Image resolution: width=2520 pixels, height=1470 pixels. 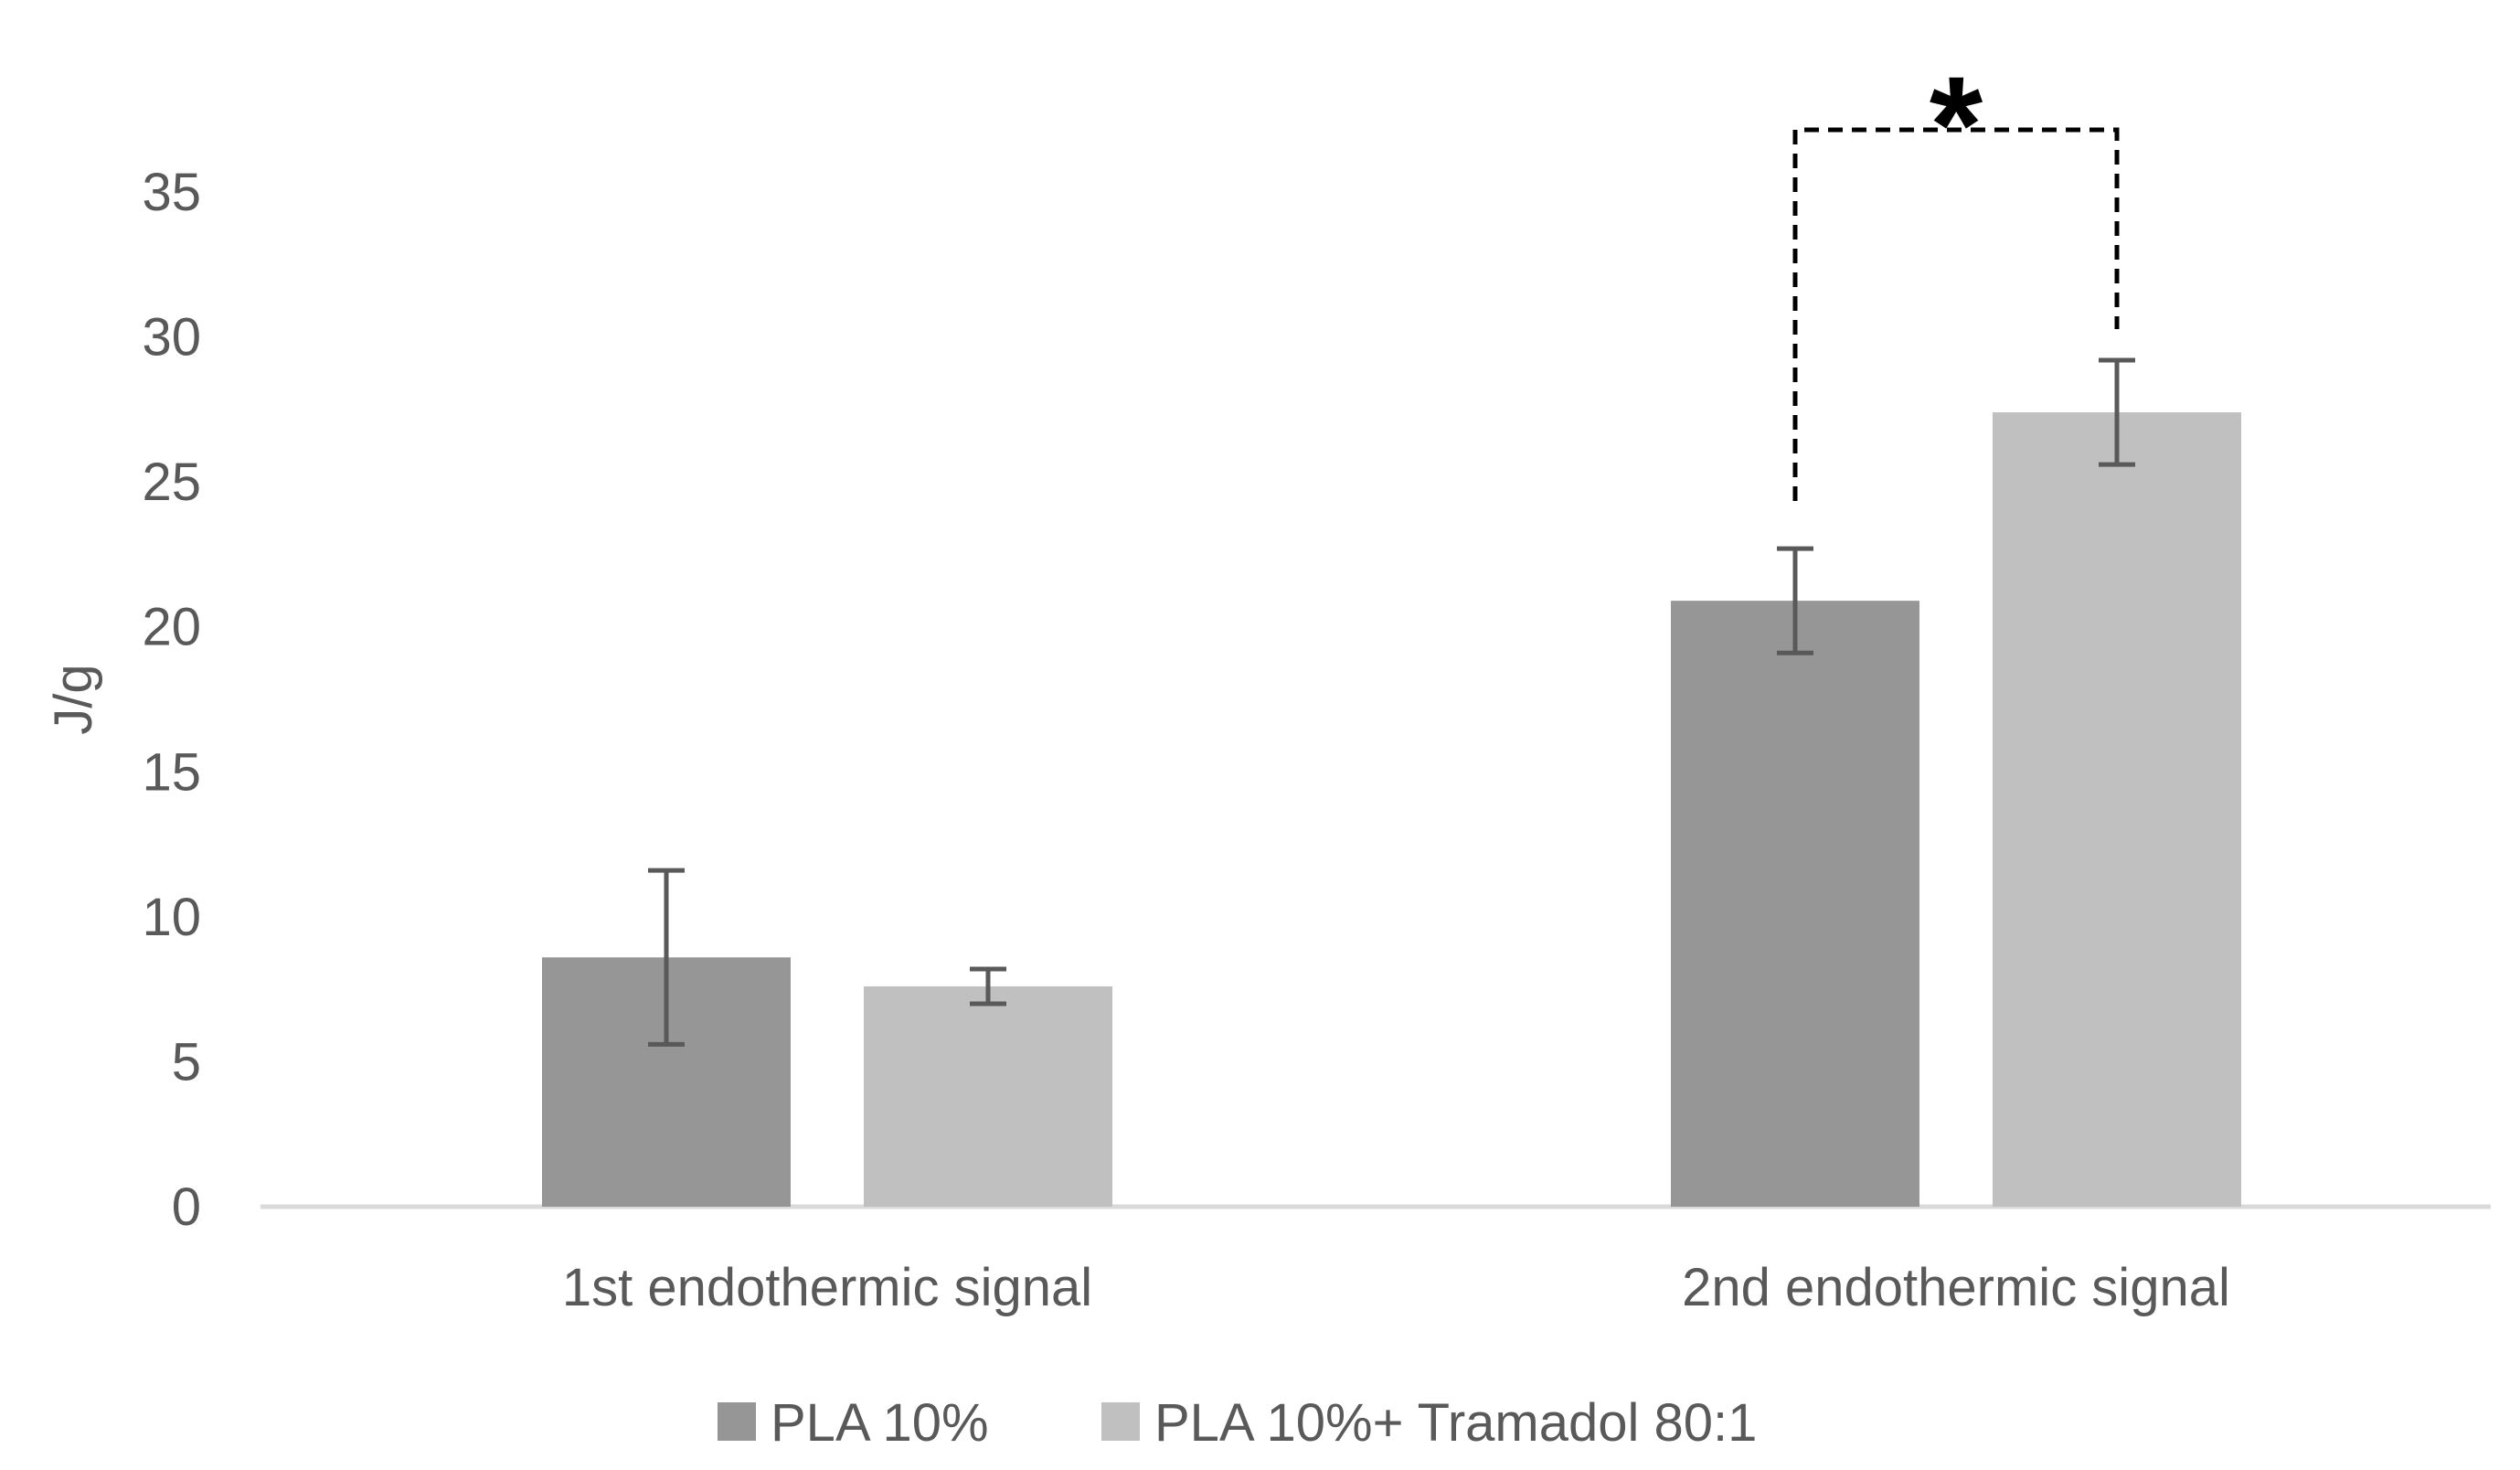 I want to click on y-tick-label: 35, so click(x=172, y=193).